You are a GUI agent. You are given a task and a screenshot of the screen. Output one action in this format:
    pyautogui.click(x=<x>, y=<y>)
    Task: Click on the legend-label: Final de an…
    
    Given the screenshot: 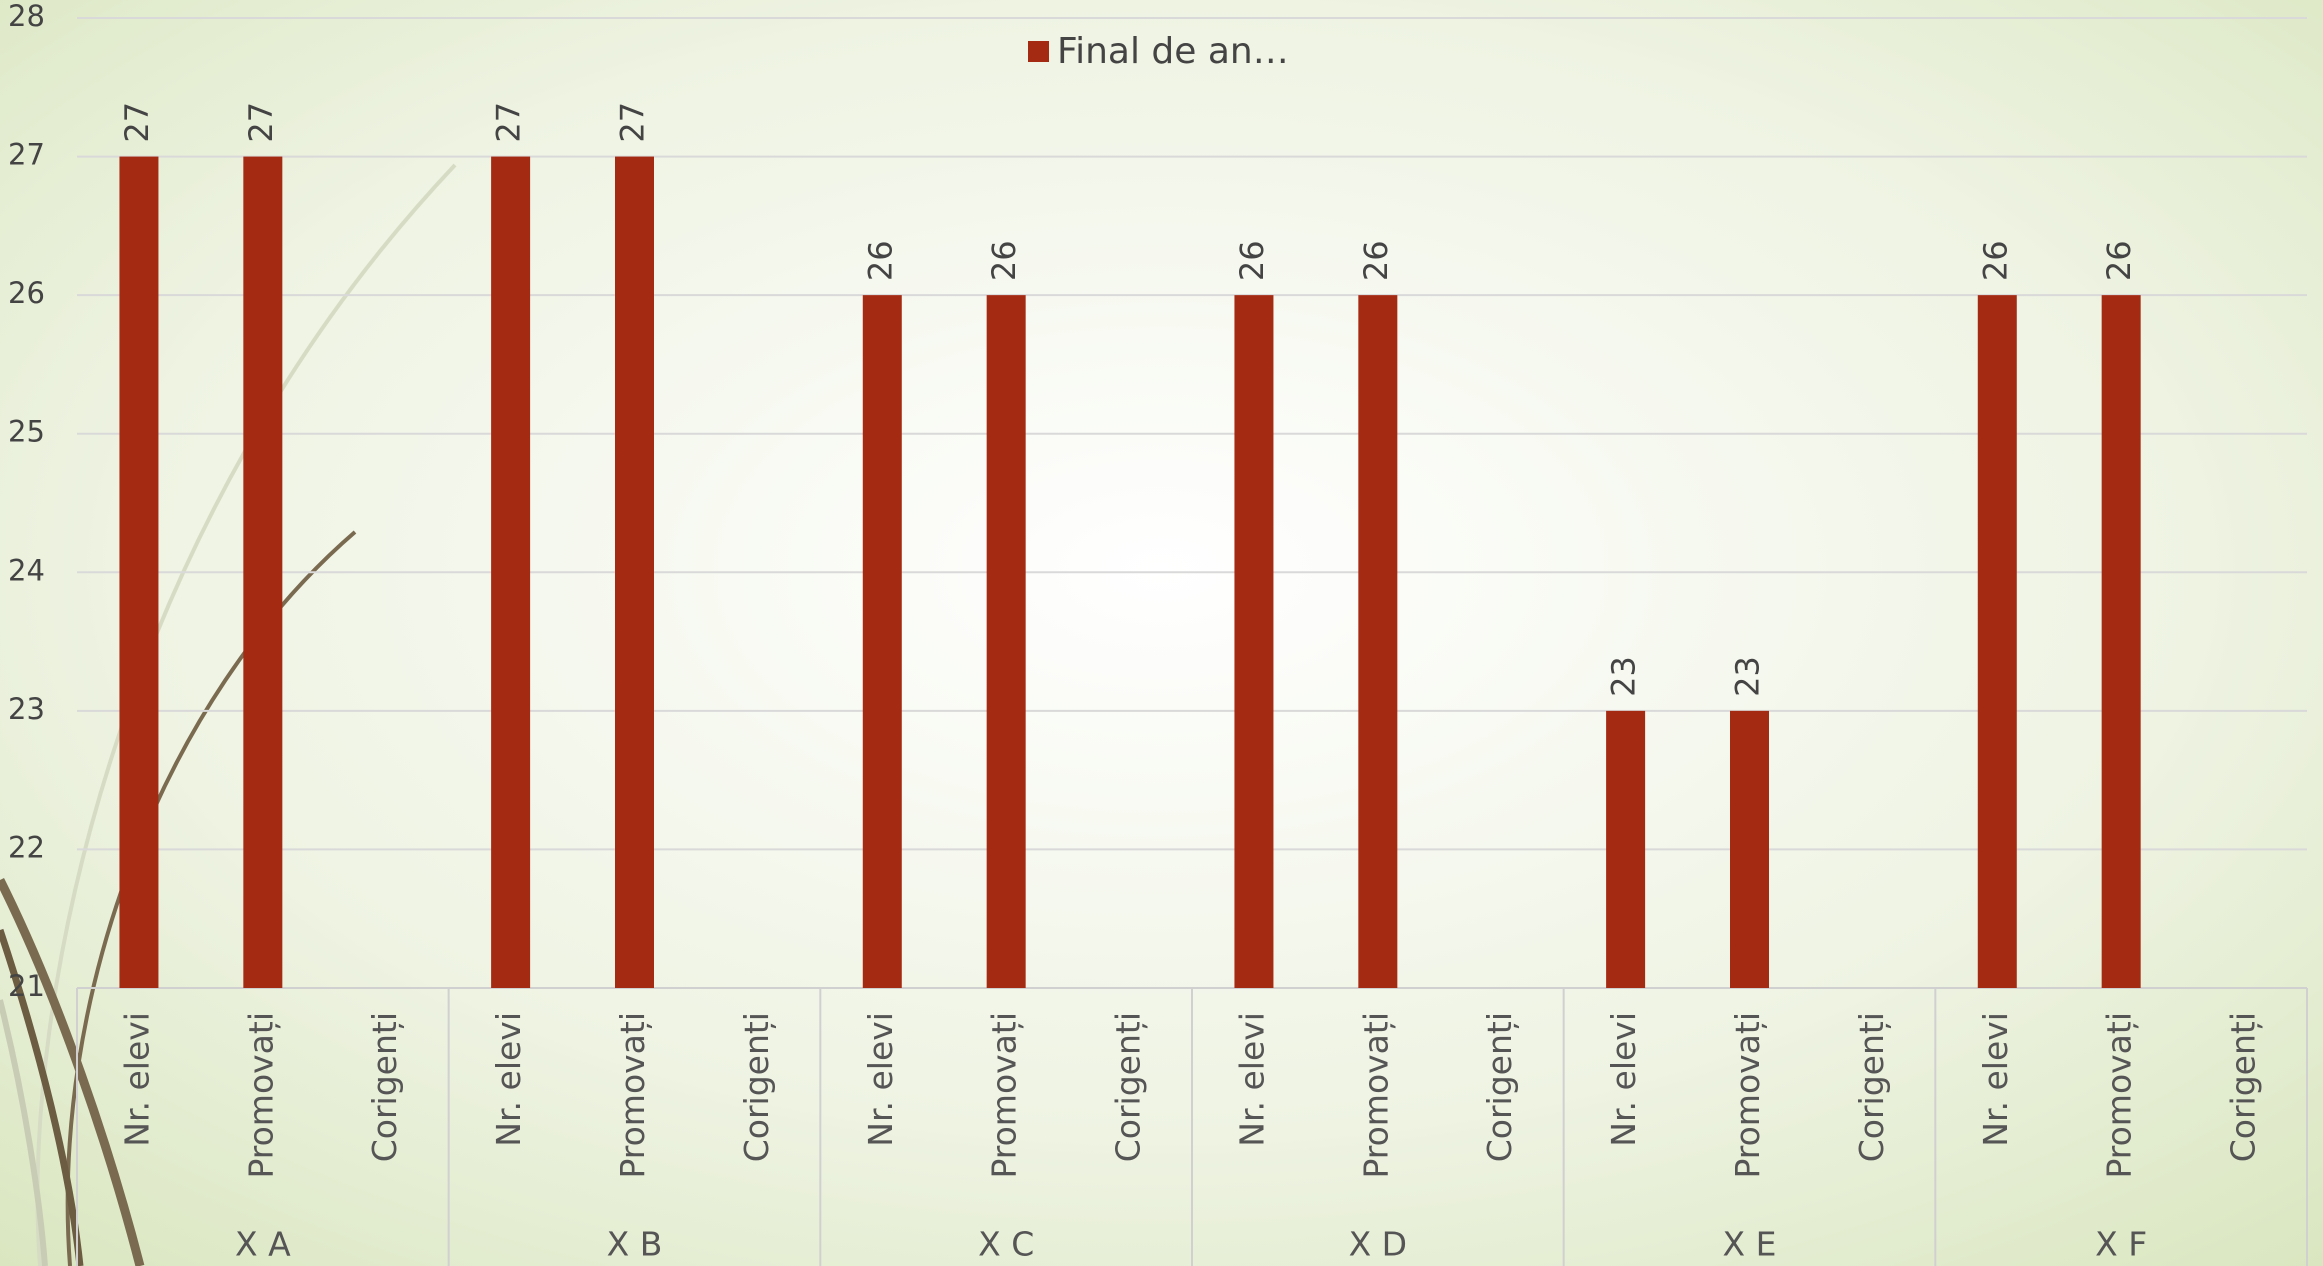 What is the action you would take?
    pyautogui.click(x=1173, y=51)
    